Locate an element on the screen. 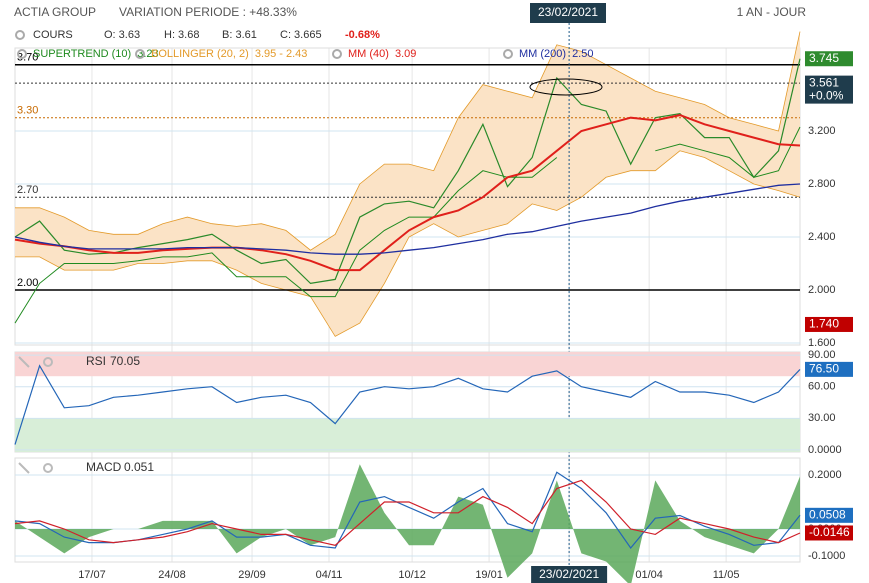 Image resolution: width=869 pixels, height=583 pixels. legend-name: MM (40) is located at coordinates (368, 54).